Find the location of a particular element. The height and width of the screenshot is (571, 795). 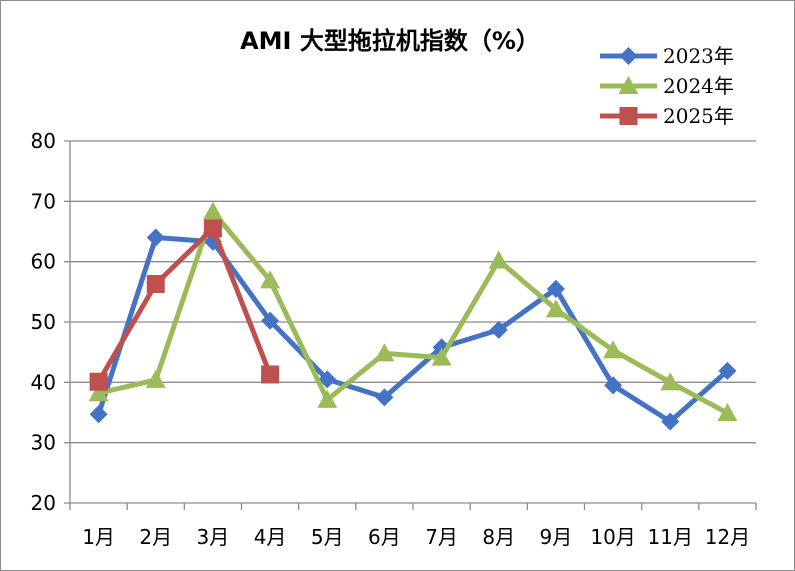

y-tick-label-80: 80 is located at coordinates (43, 141).